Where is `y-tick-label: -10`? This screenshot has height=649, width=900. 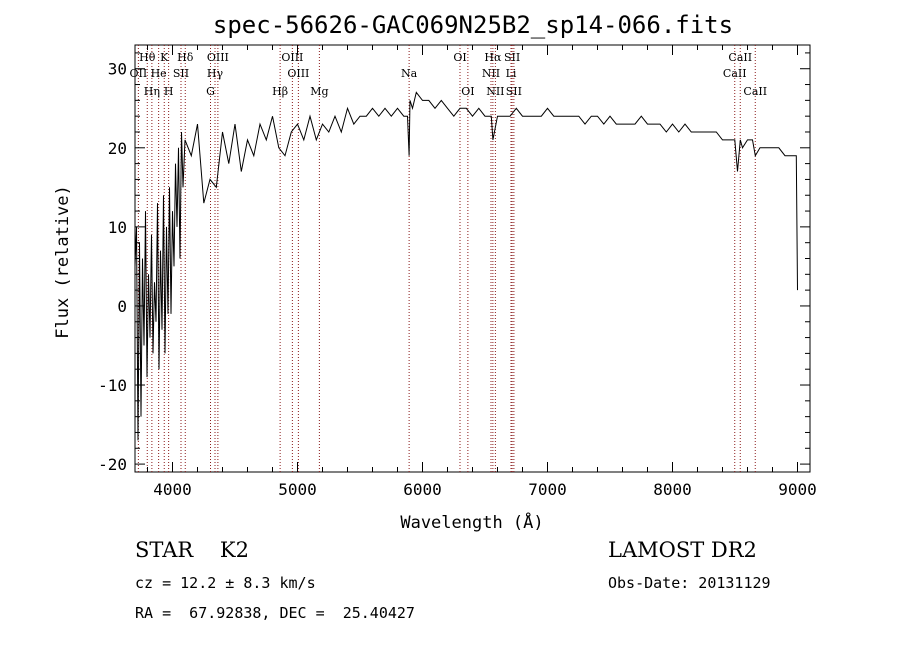
y-tick-label: -10 is located at coordinates (112, 385).